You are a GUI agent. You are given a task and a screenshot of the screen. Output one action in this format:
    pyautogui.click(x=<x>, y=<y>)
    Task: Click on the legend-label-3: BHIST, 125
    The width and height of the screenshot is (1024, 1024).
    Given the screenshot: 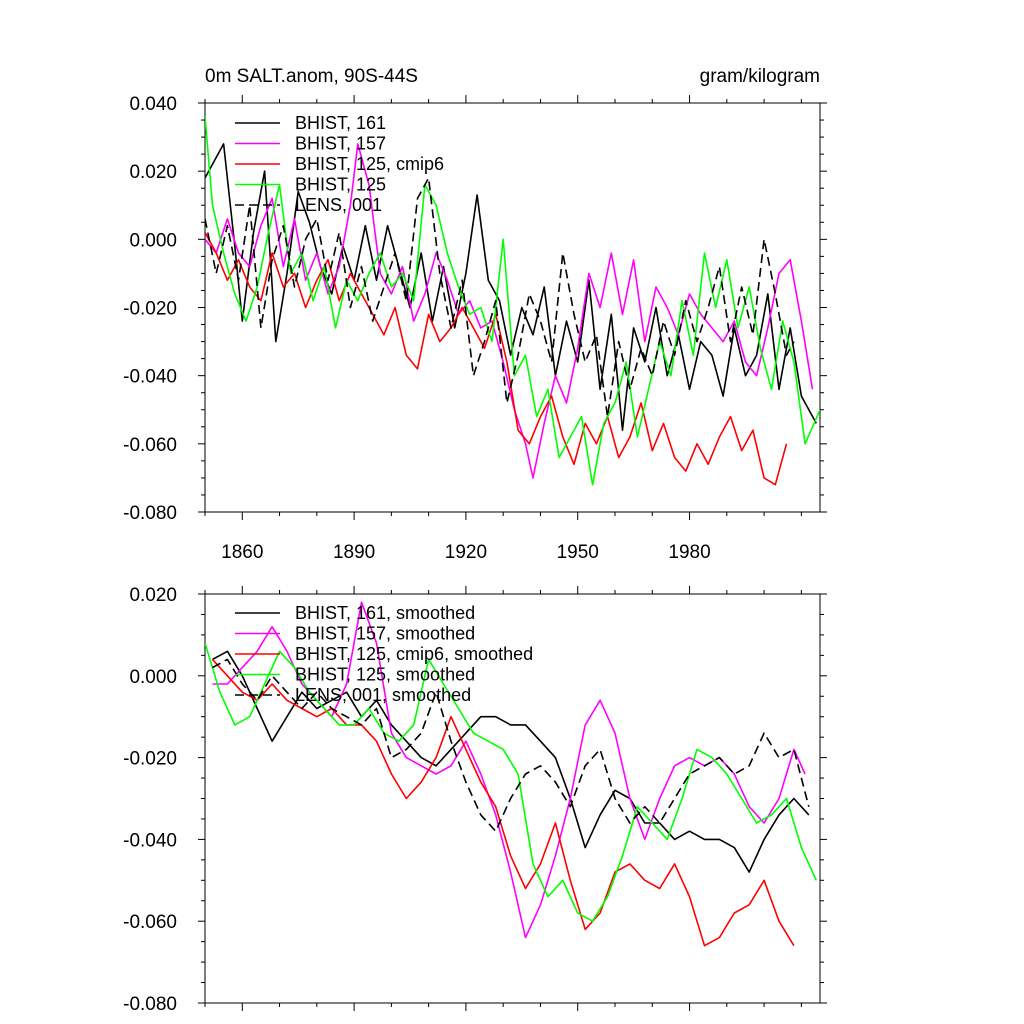 What is the action you would take?
    pyautogui.click(x=340, y=185)
    